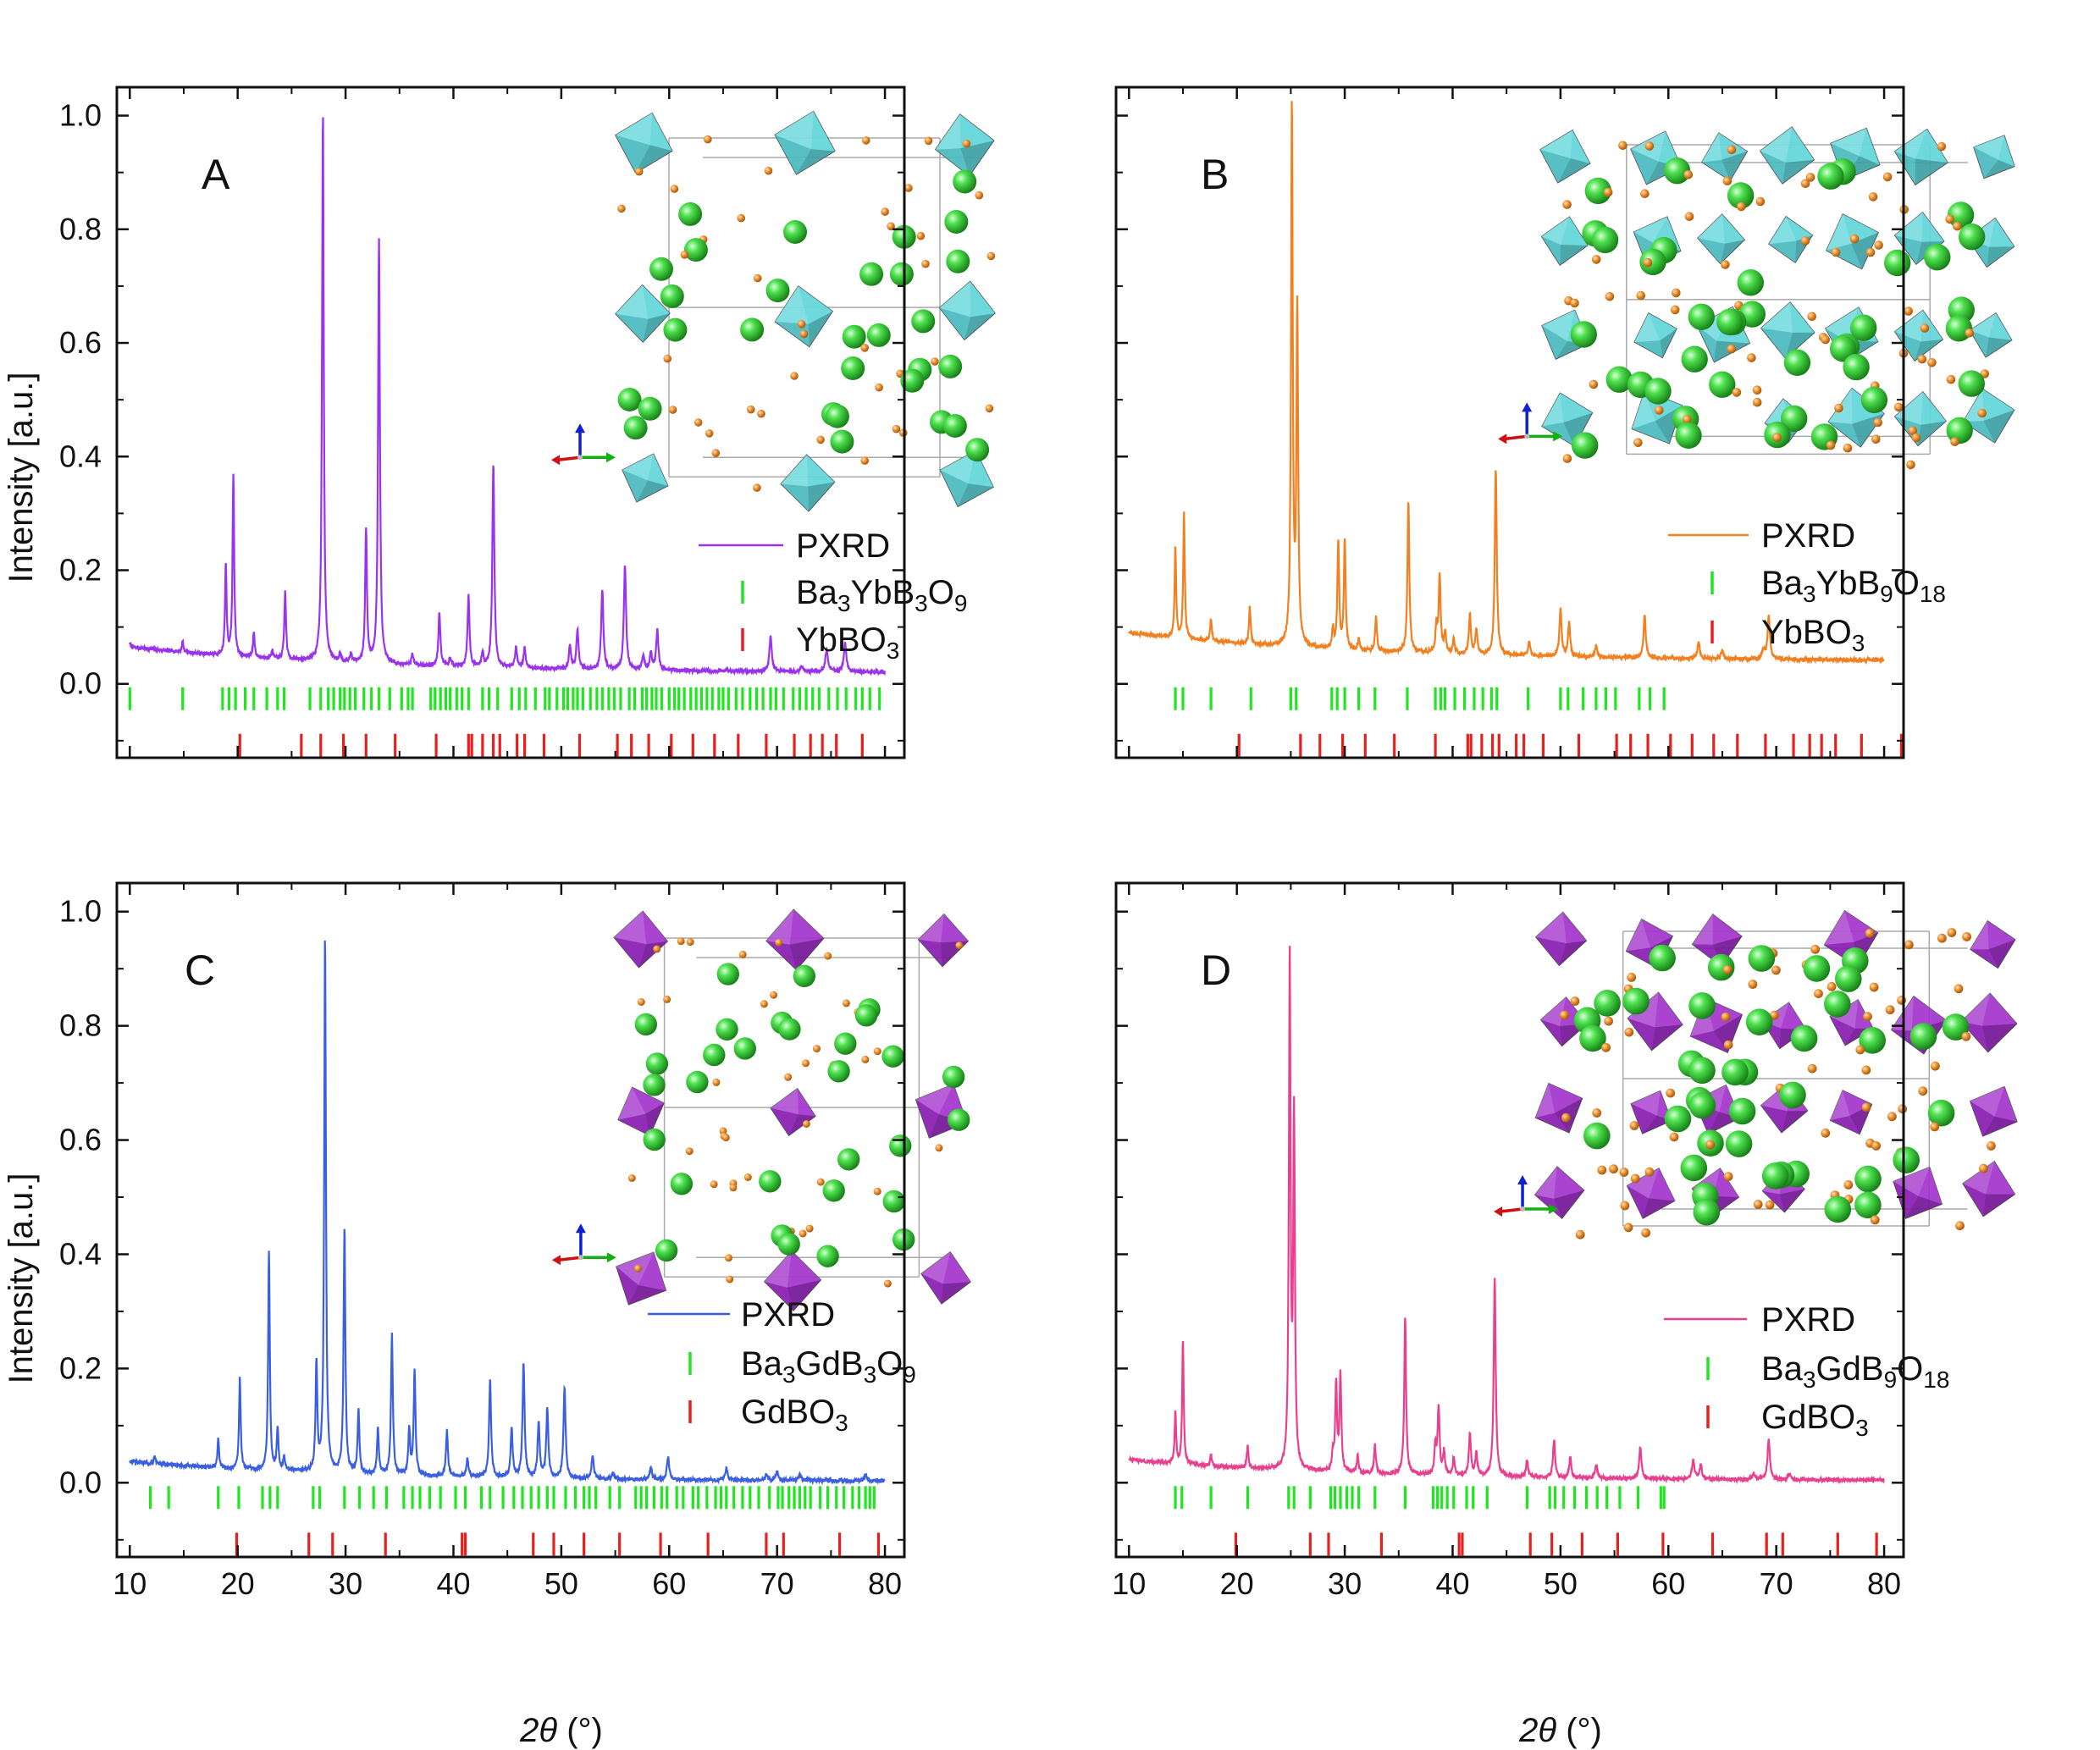 This screenshot has width=2100, height=1750. I want to click on x-tick-label: 60, so click(1668, 1583).